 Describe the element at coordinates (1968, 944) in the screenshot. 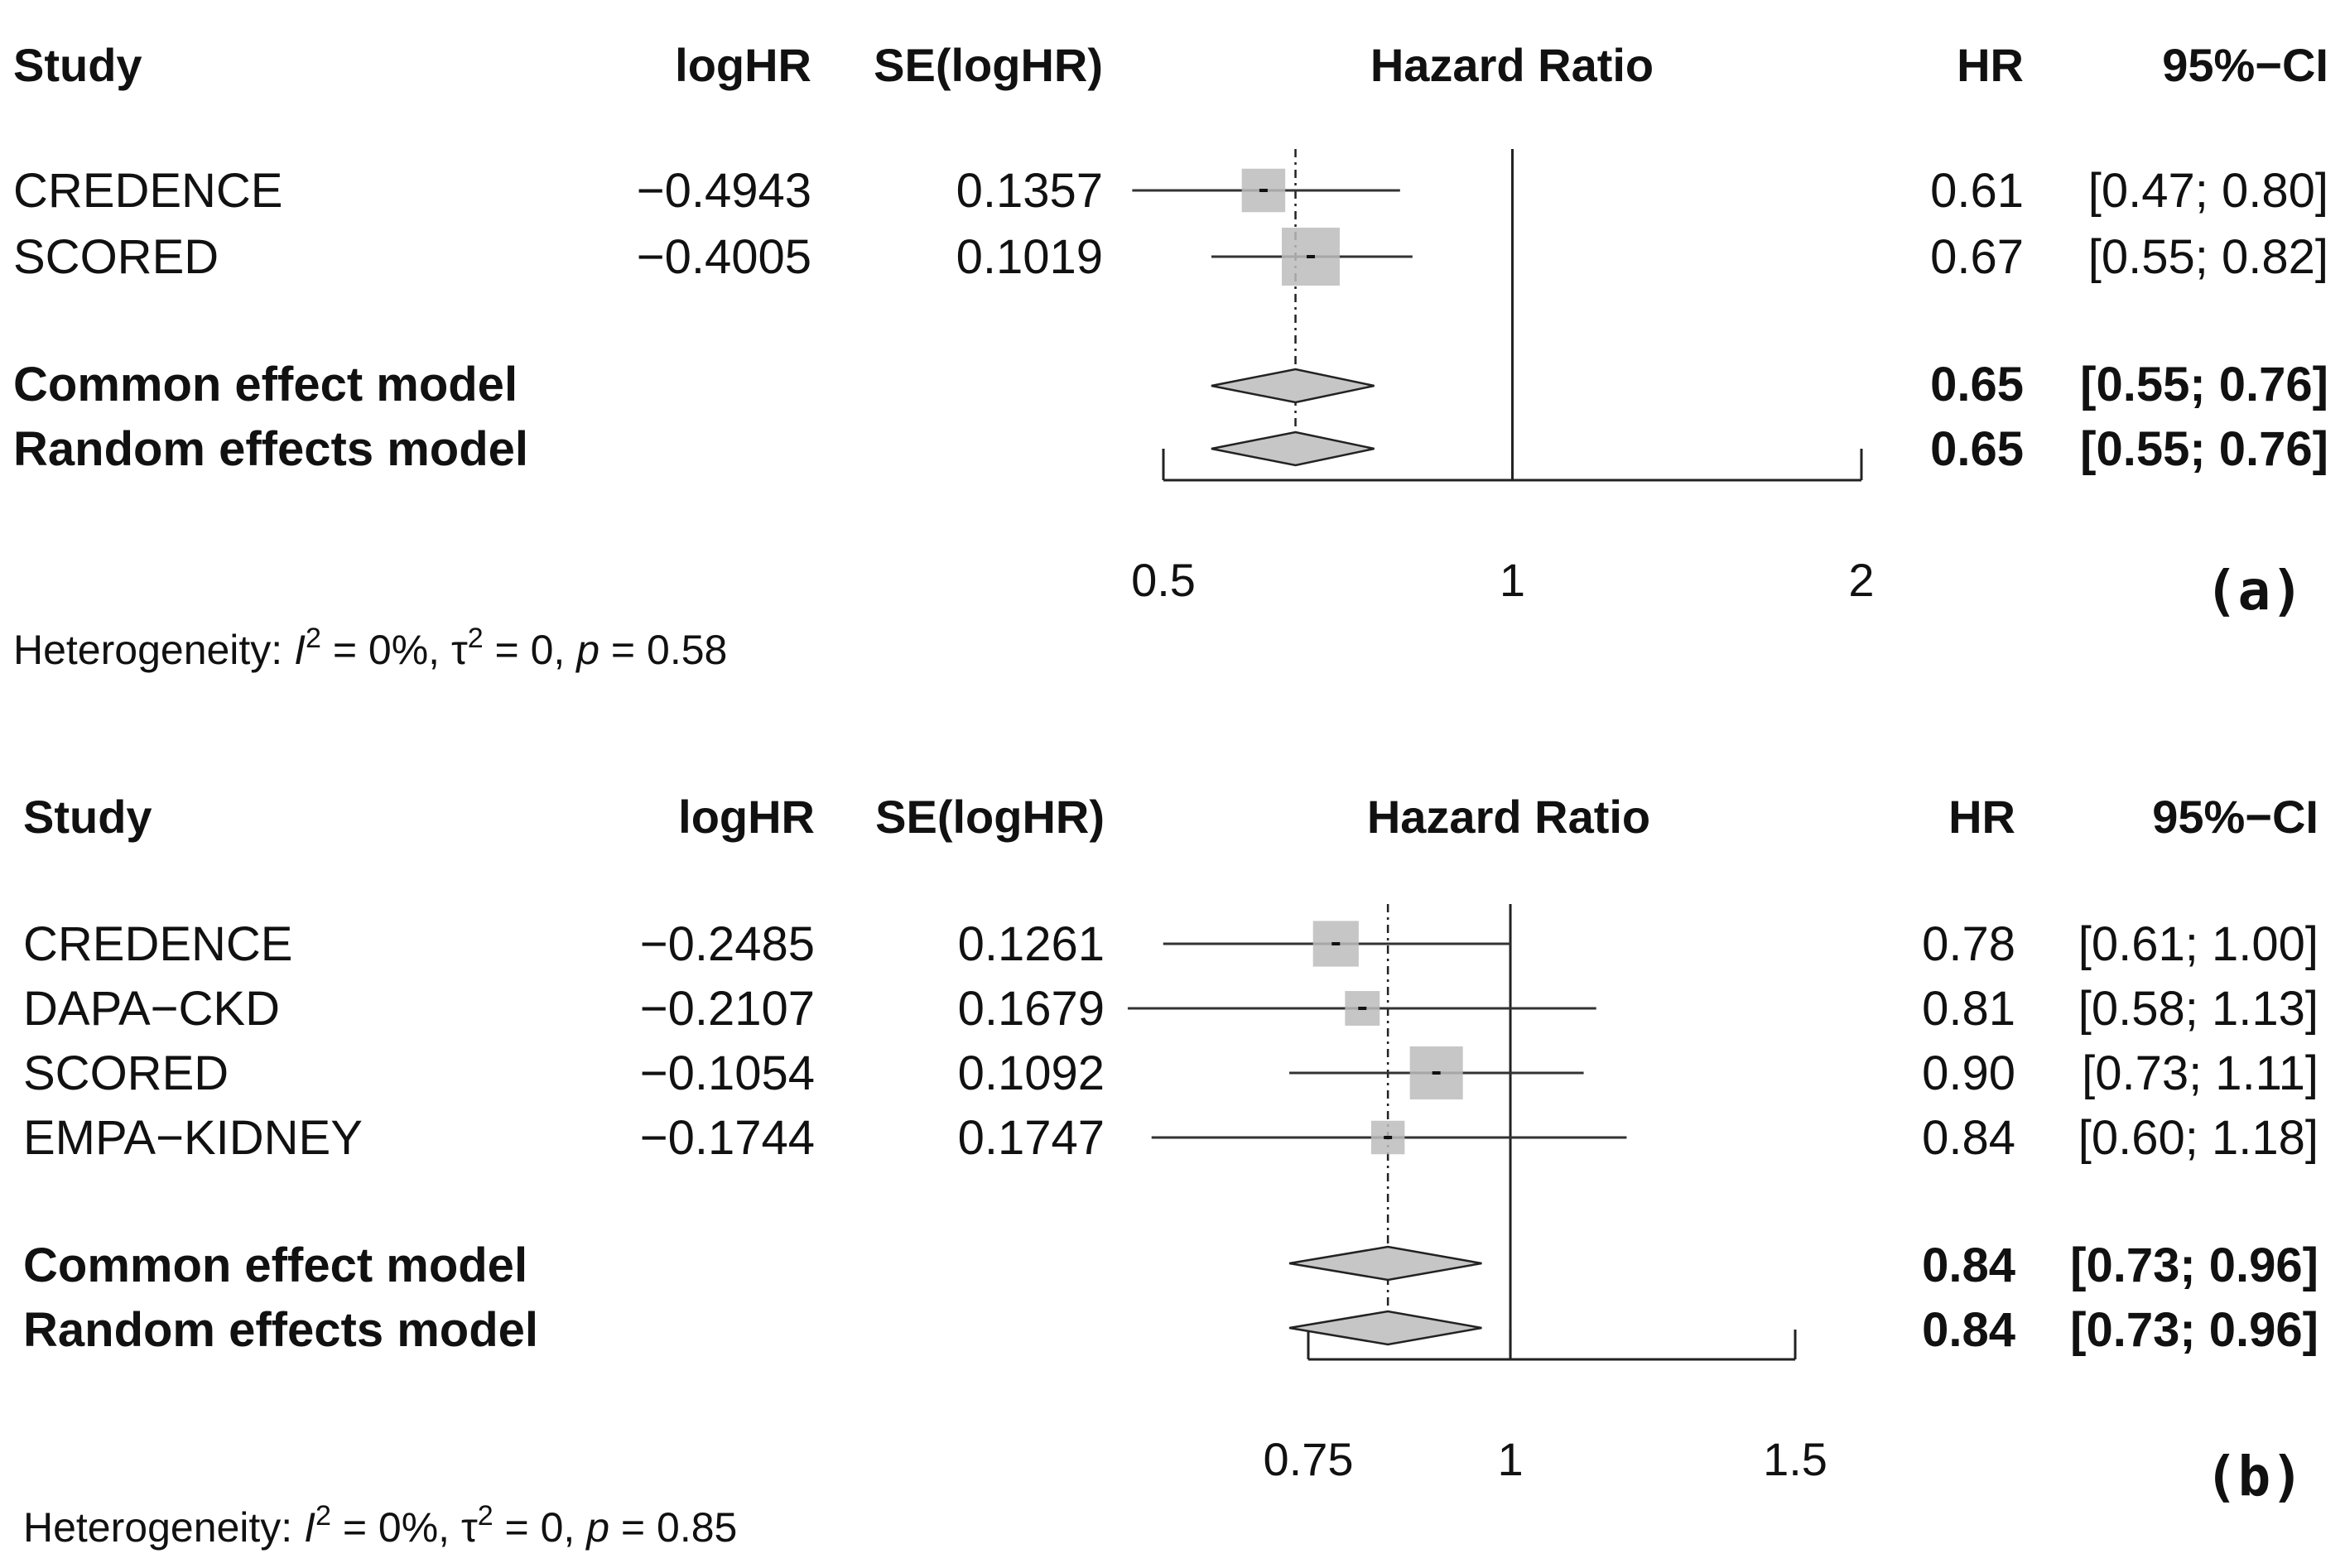

I see `study-hr: 0.78` at that location.